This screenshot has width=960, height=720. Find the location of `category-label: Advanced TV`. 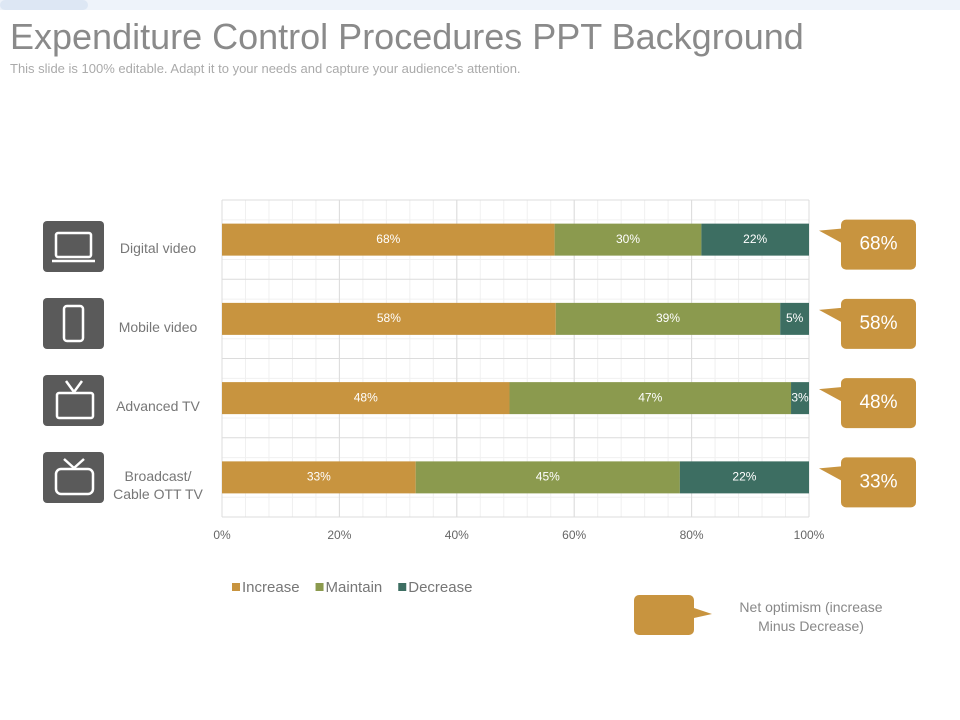

category-label: Advanced TV is located at coordinates (158, 406).